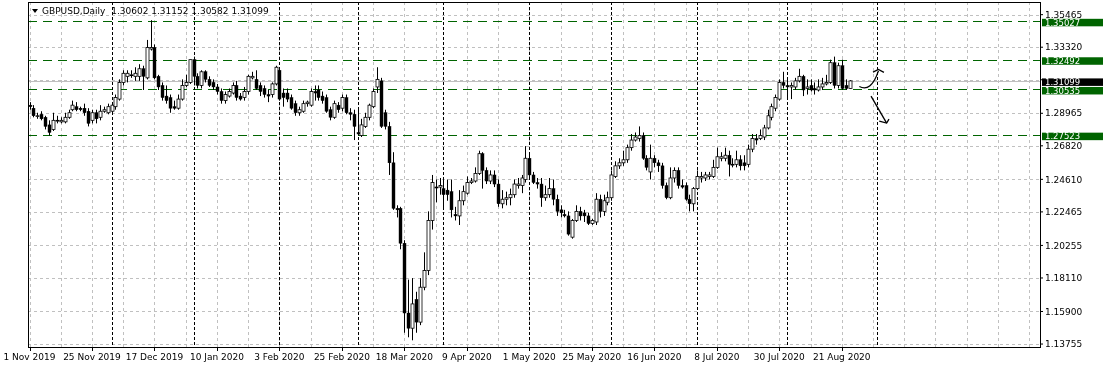 The height and width of the screenshot is (368, 1107). I want to click on y-tick-label: 1.28965, so click(1064, 113).